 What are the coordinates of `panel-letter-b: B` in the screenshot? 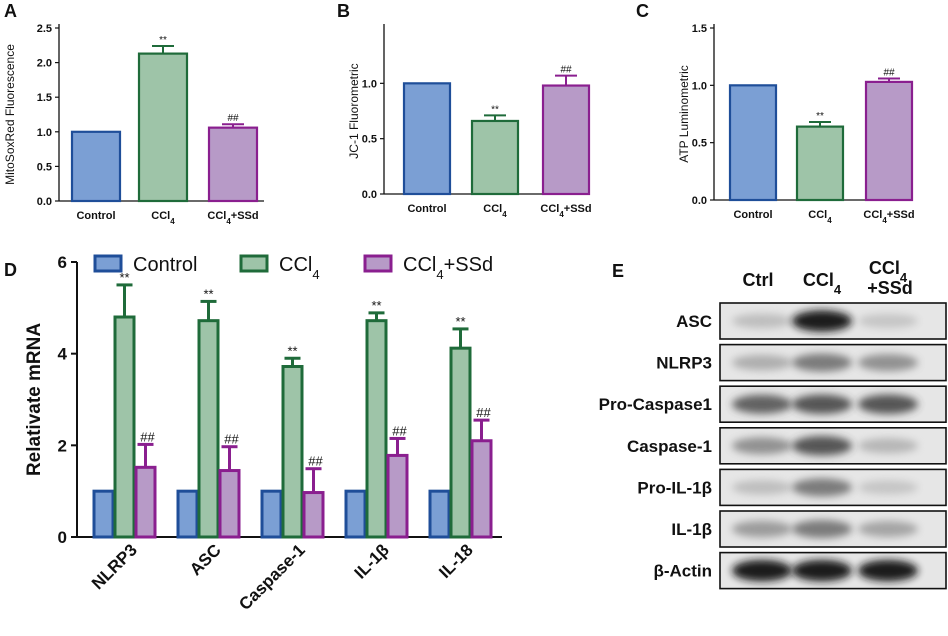 It's located at (343, 11).